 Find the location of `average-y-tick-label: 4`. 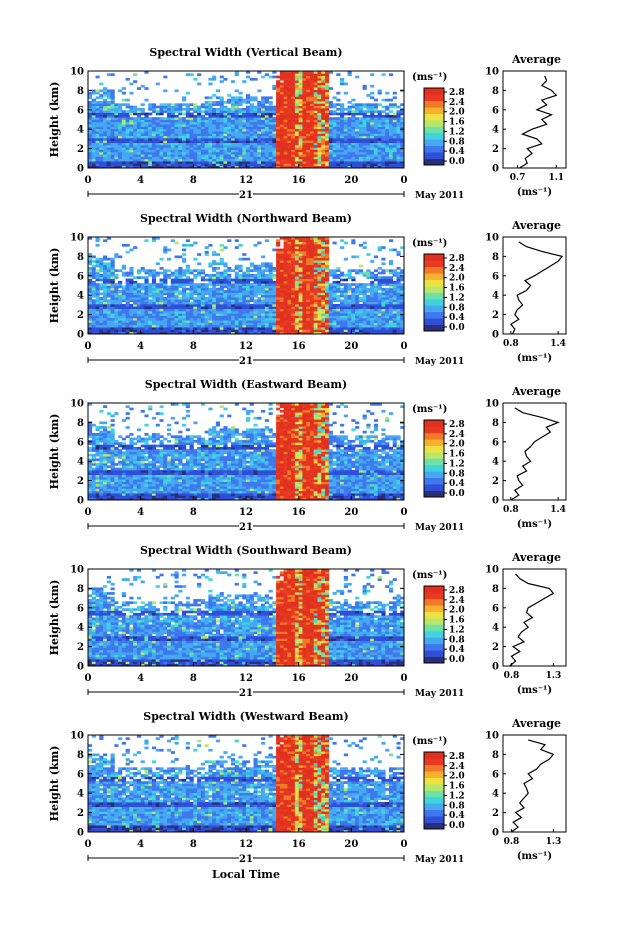

average-y-tick-label: 4 is located at coordinates (495, 130).